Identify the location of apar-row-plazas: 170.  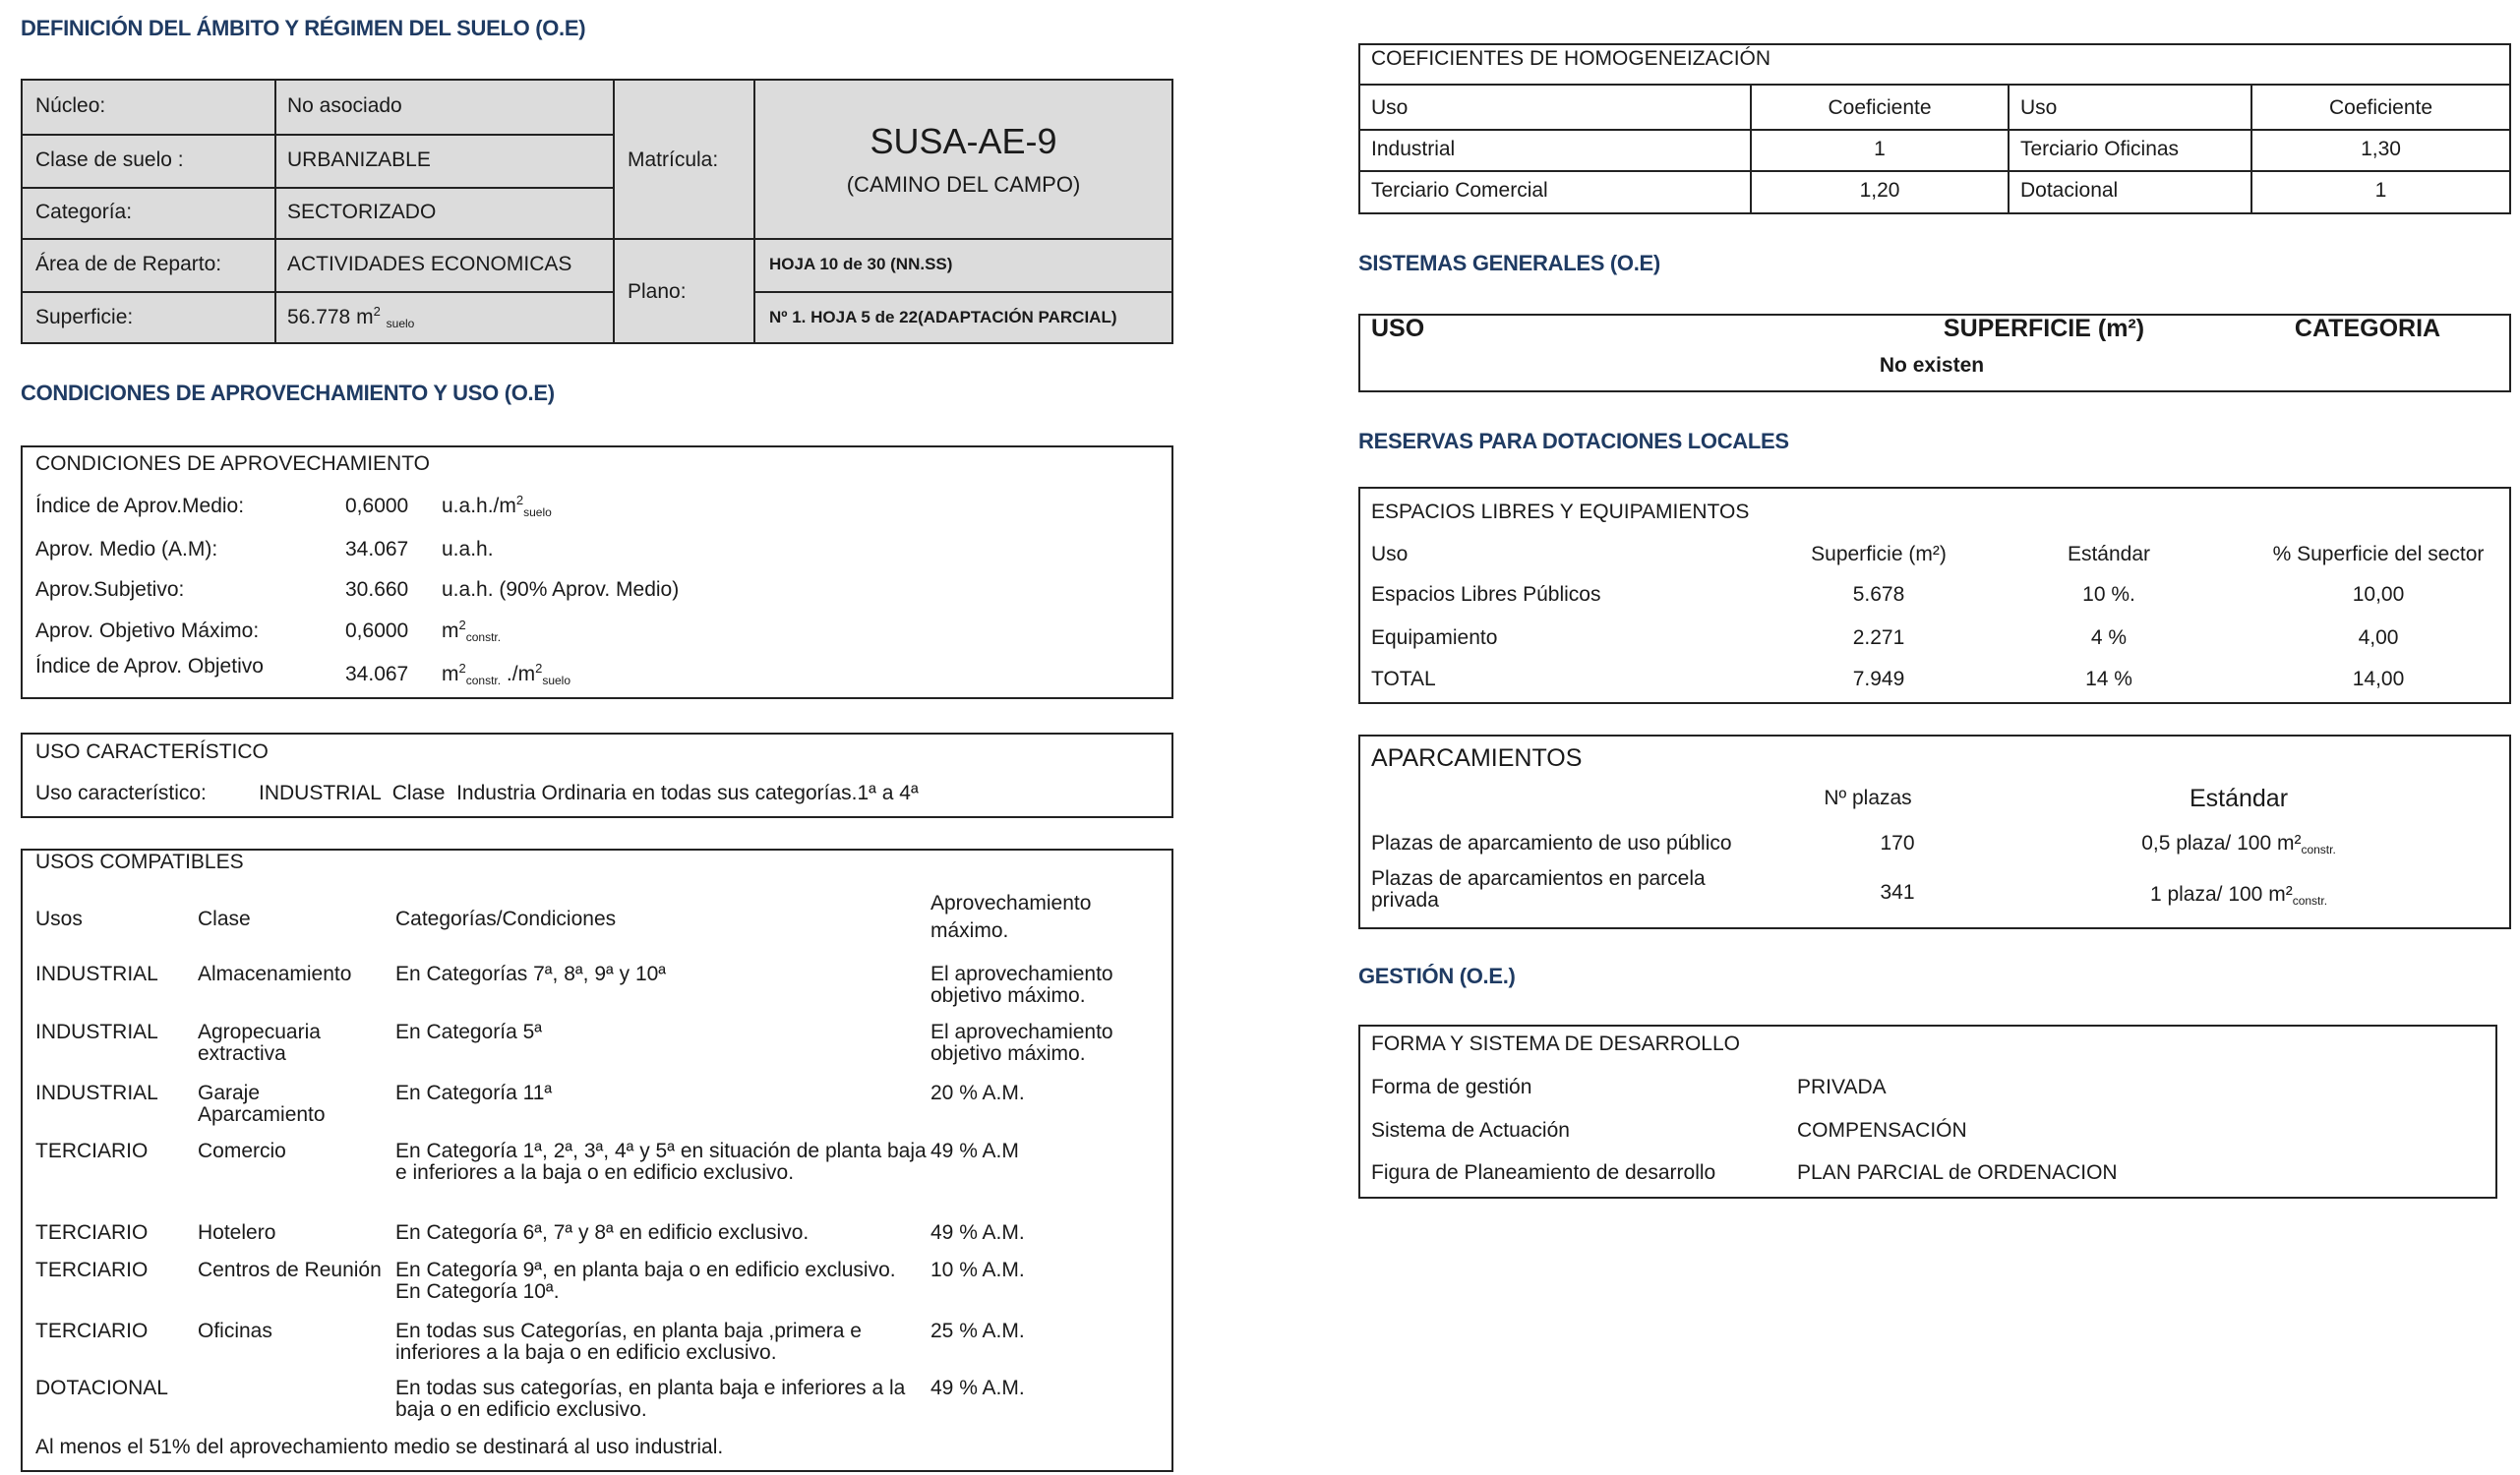
(1897, 843).